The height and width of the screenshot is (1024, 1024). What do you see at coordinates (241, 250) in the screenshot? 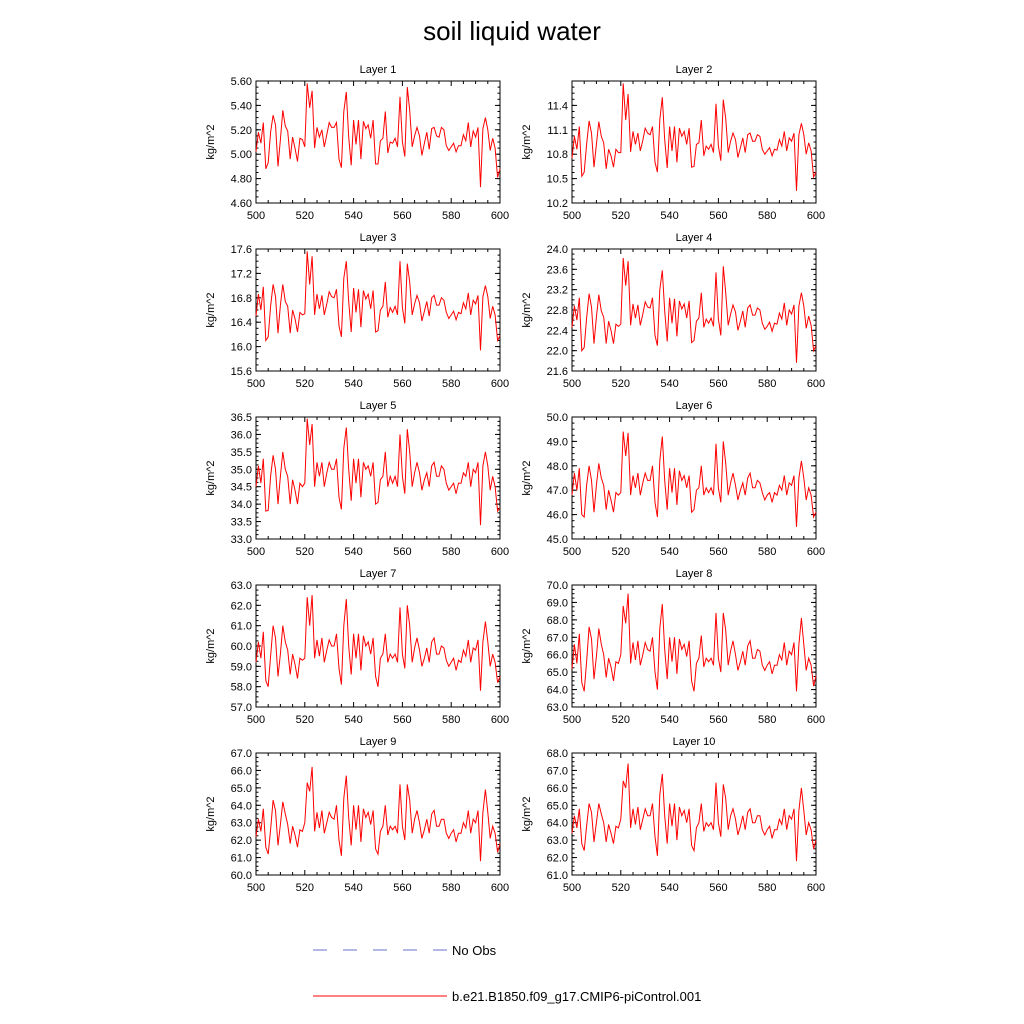
I see `y-tick-label: 17.6` at bounding box center [241, 250].